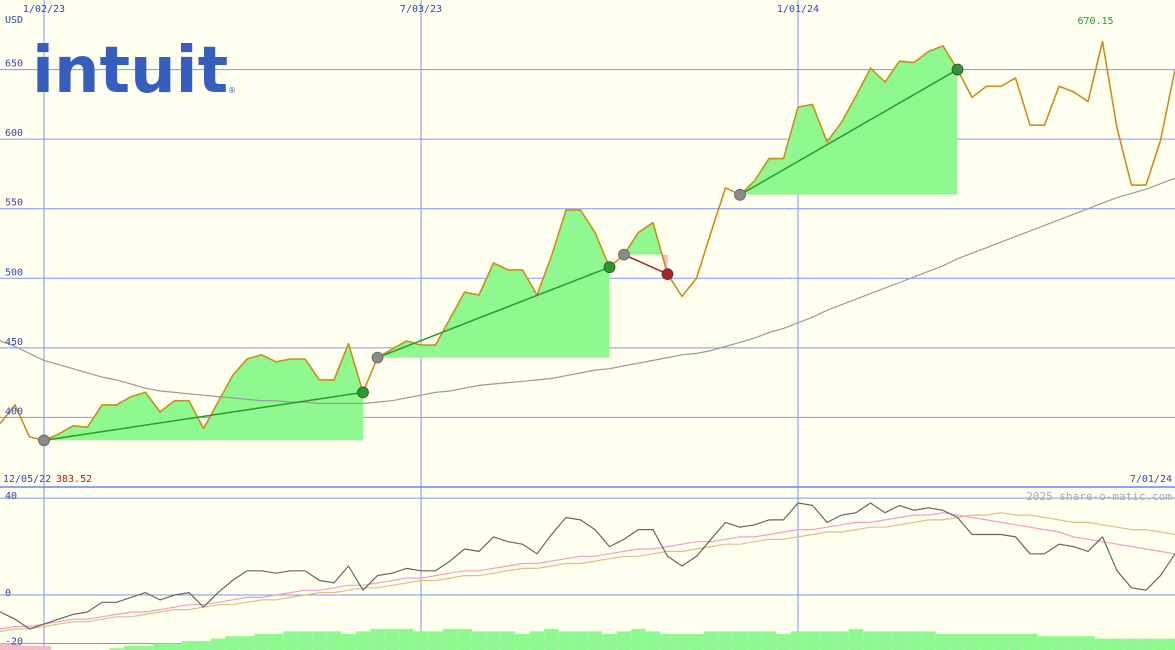 The image size is (1175, 650). What do you see at coordinates (1151, 479) in the screenshot?
I see `x-tick-label: 7/01/24` at bounding box center [1151, 479].